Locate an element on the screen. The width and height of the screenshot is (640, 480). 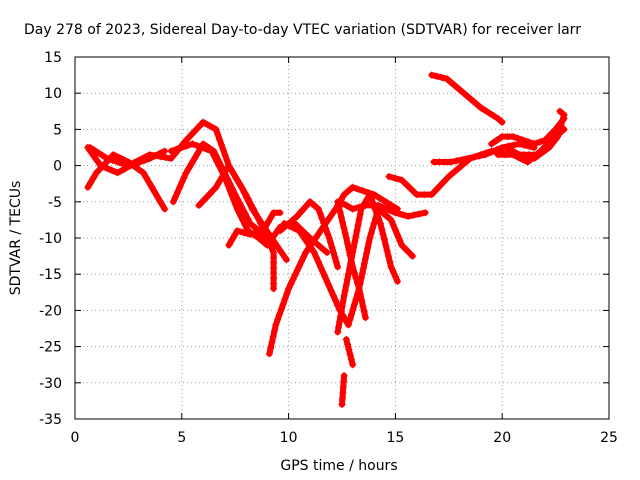
series-sat-l is located at coordinates (343, 390).